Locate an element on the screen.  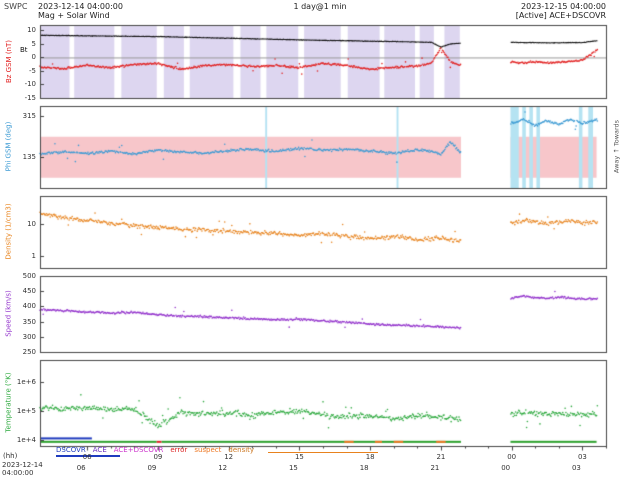
y-tick-label: 250 is located at coordinates (29, 352).